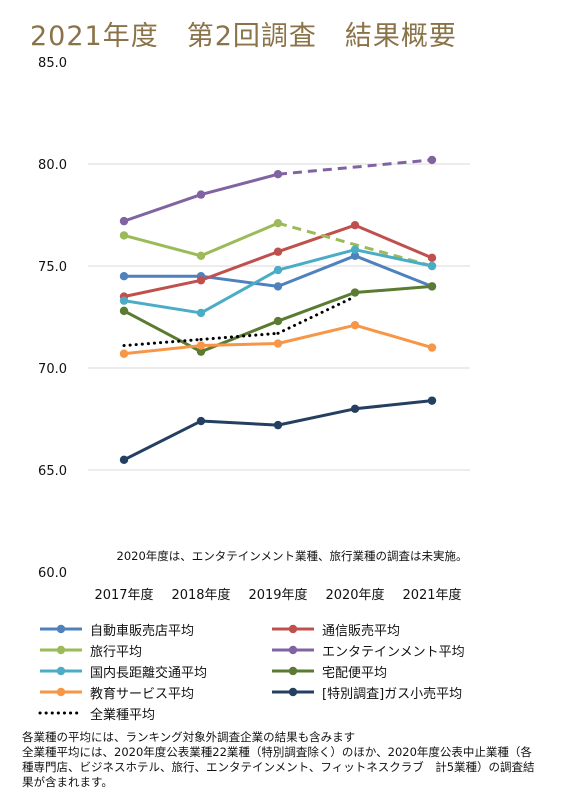 This screenshot has width=563, height=800. What do you see at coordinates (277, 595) in the screenshot?
I see `x-tick-label: 2019年度` at bounding box center [277, 595].